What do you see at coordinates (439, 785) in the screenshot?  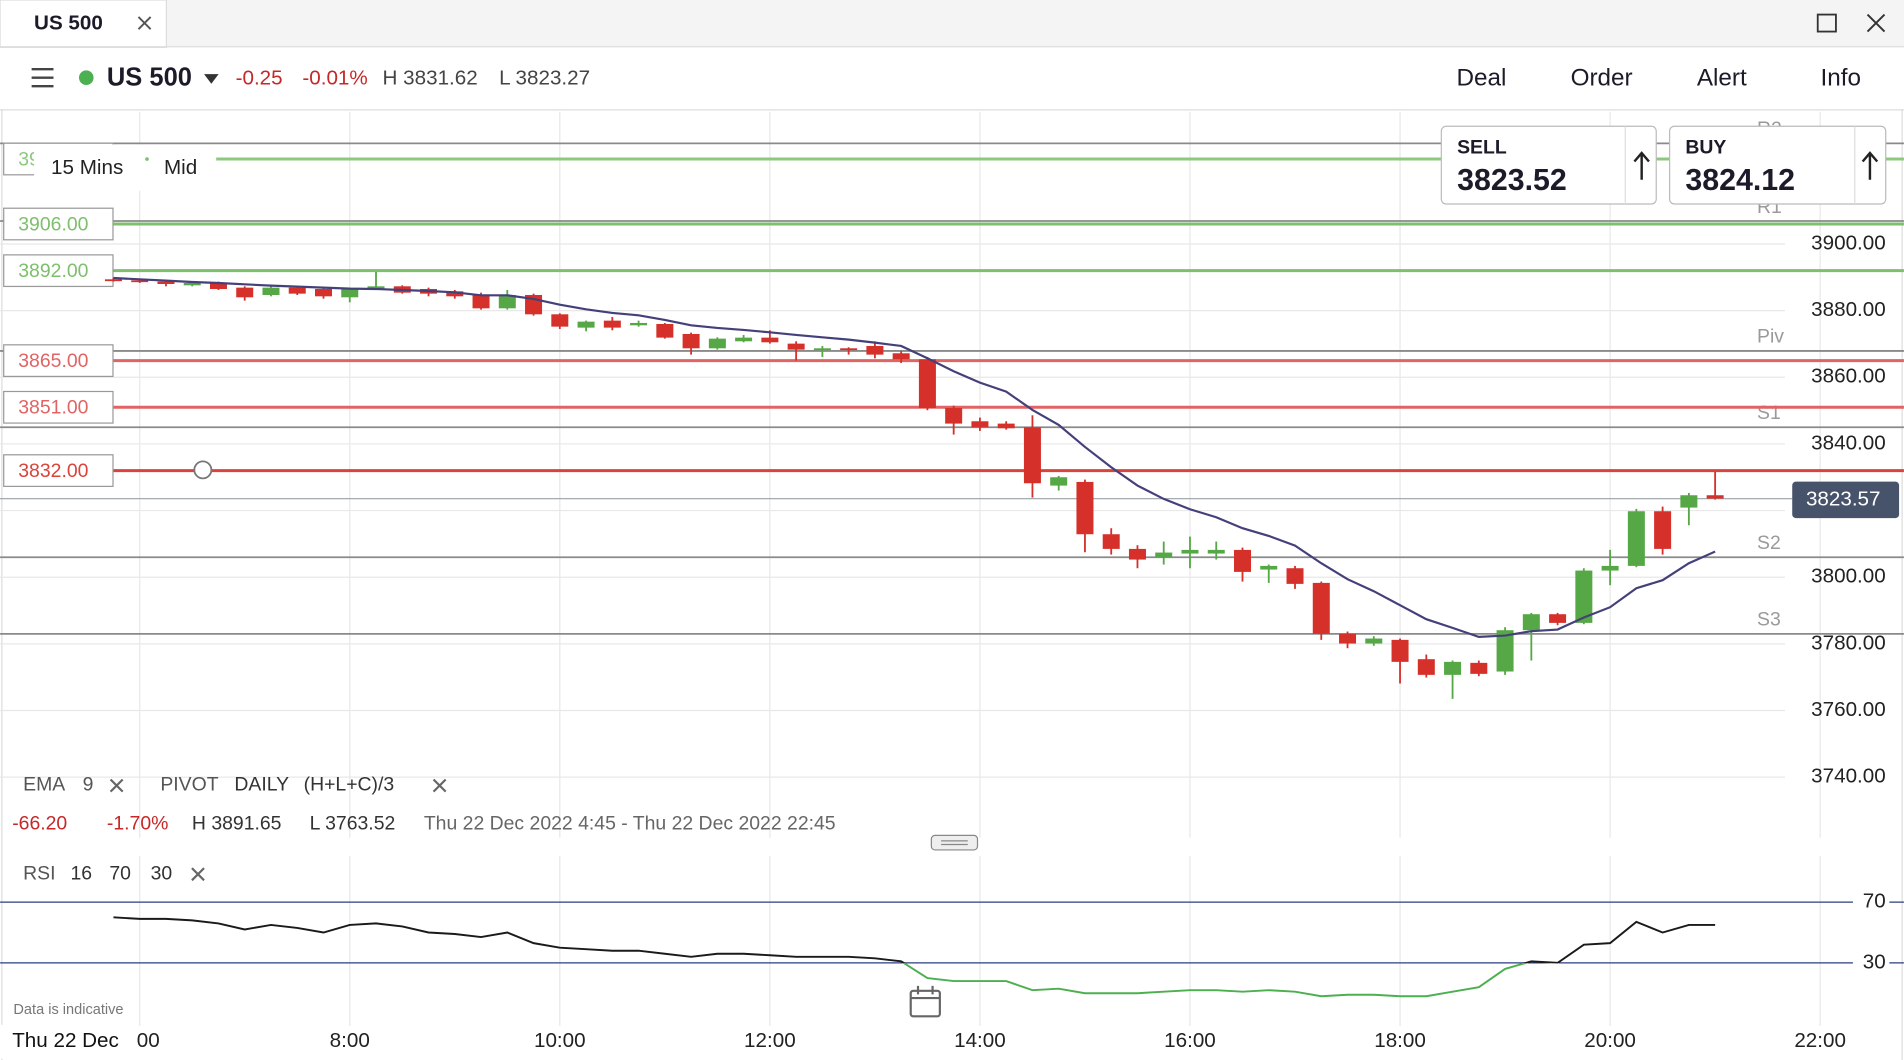 I see `remove-pivot` at bounding box center [439, 785].